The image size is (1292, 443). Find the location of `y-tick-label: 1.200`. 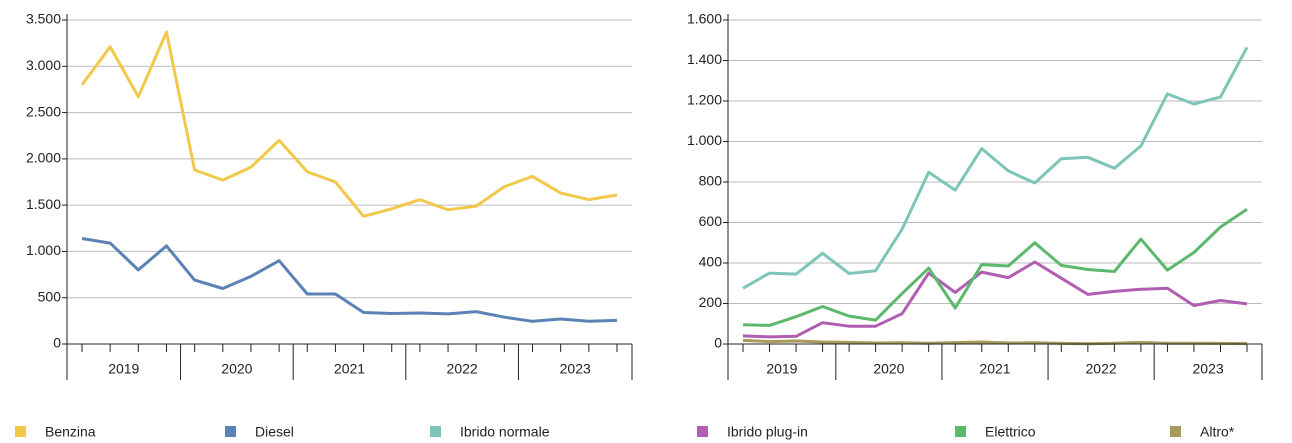

y-tick-label: 1.200 is located at coordinates (704, 100).